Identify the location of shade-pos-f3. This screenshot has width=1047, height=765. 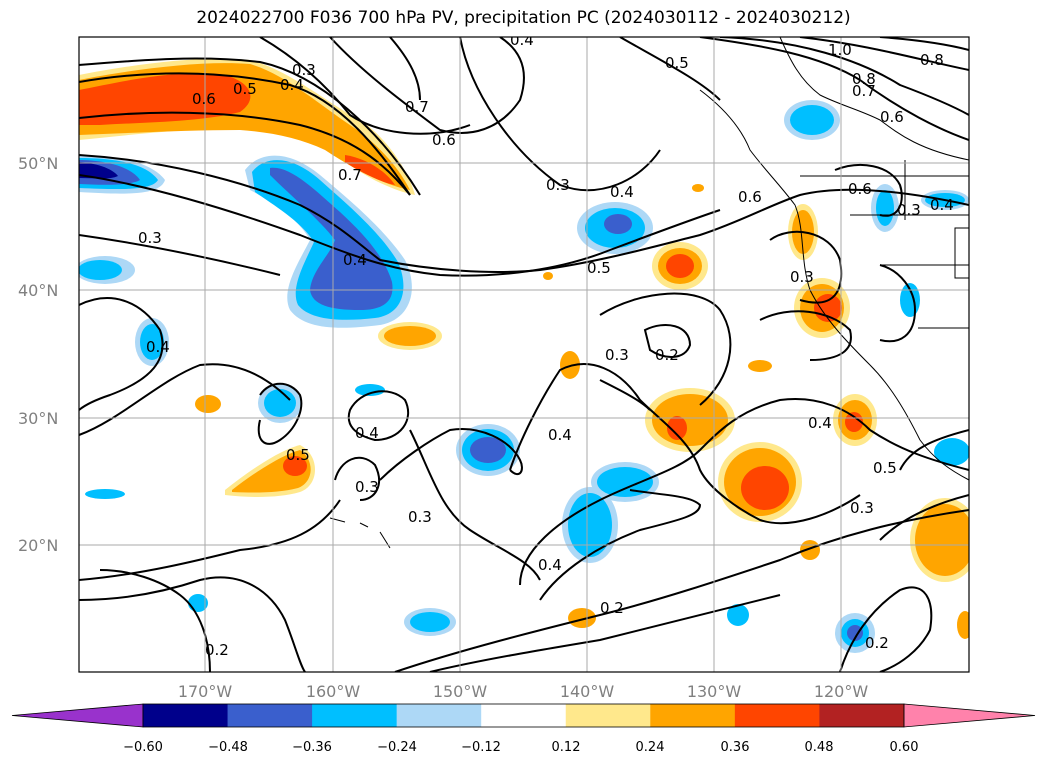
(854, 422).